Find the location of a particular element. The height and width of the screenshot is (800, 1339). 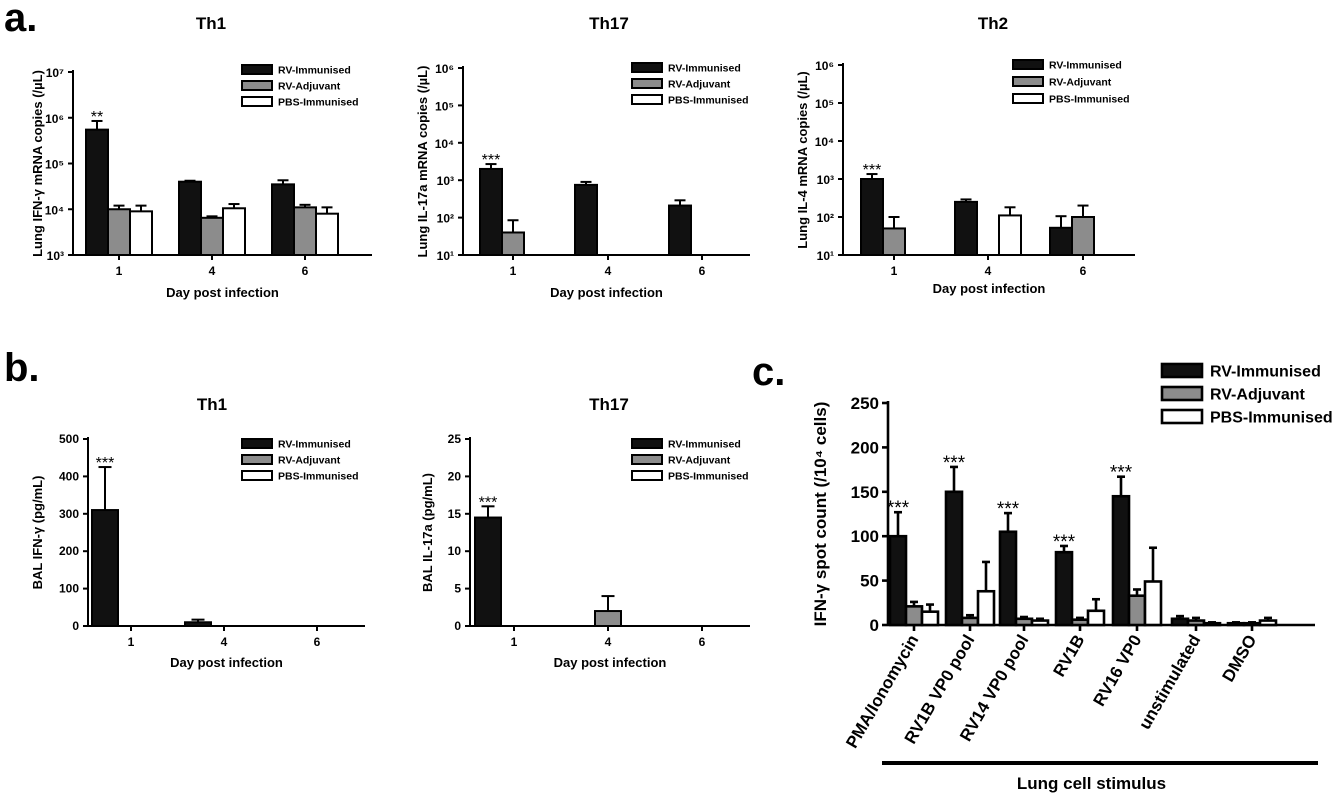

c5-x-axis-label: Lung cell stimulus is located at coordinates (1091, 783).